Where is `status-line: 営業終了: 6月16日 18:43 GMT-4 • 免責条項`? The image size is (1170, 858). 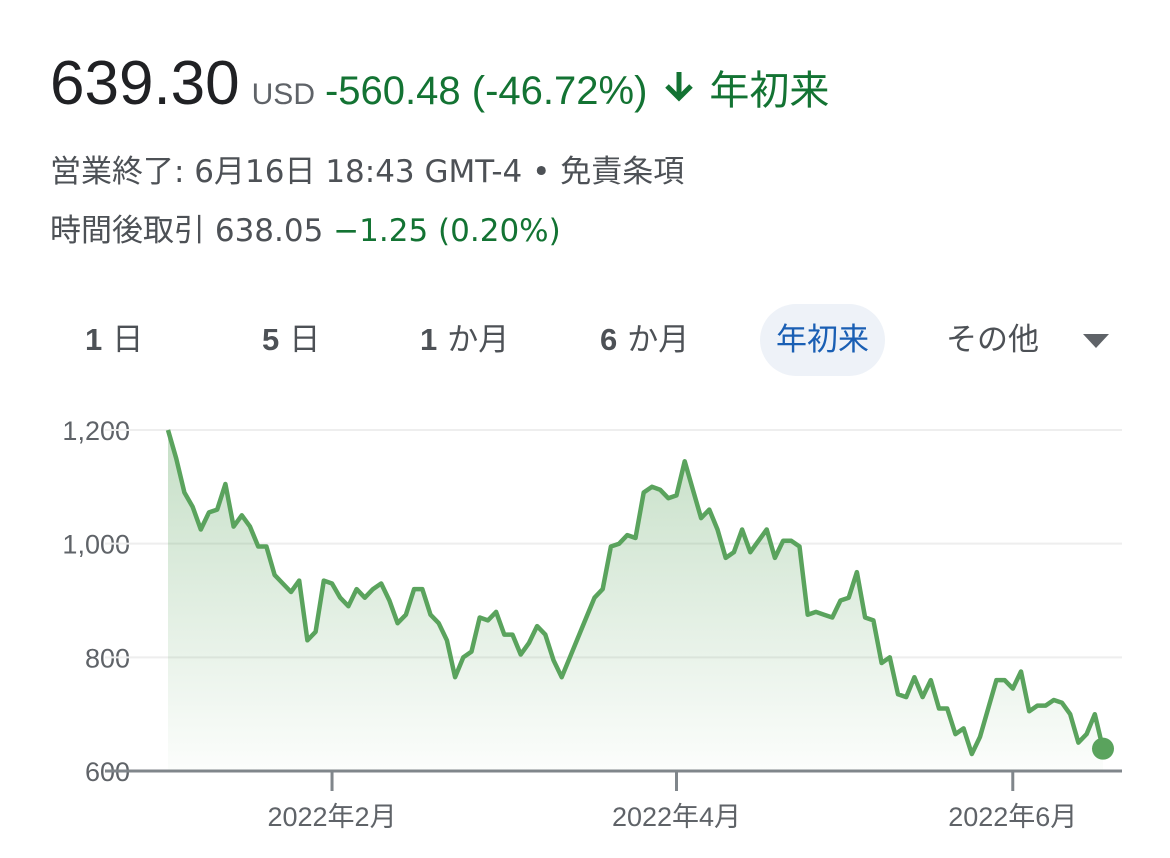
status-line: 営業終了: 6月16日 18:43 GMT-4 • 免責条項 is located at coordinates (367, 168).